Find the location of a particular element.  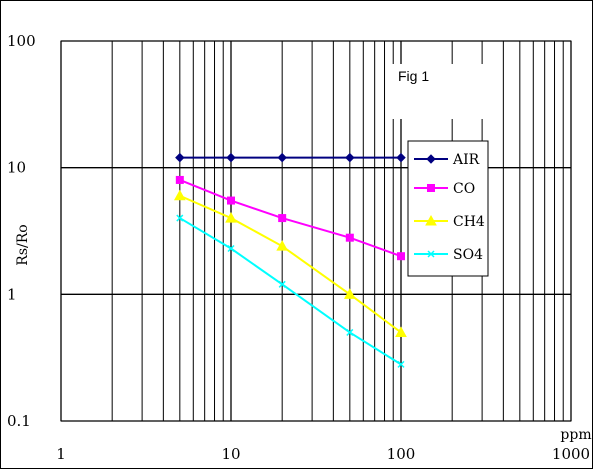

x-tick-label: 1000 is located at coordinates (571, 454).